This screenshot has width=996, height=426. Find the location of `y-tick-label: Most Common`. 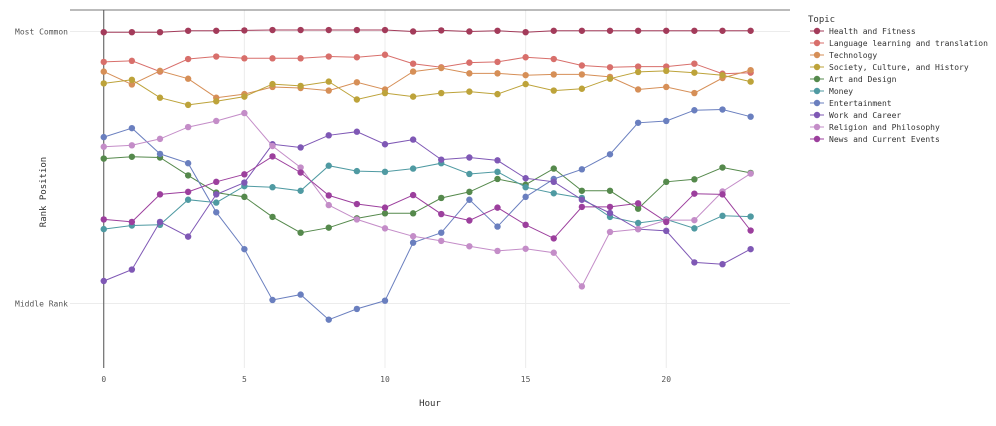

y-tick-label: Most Common is located at coordinates (41, 31).